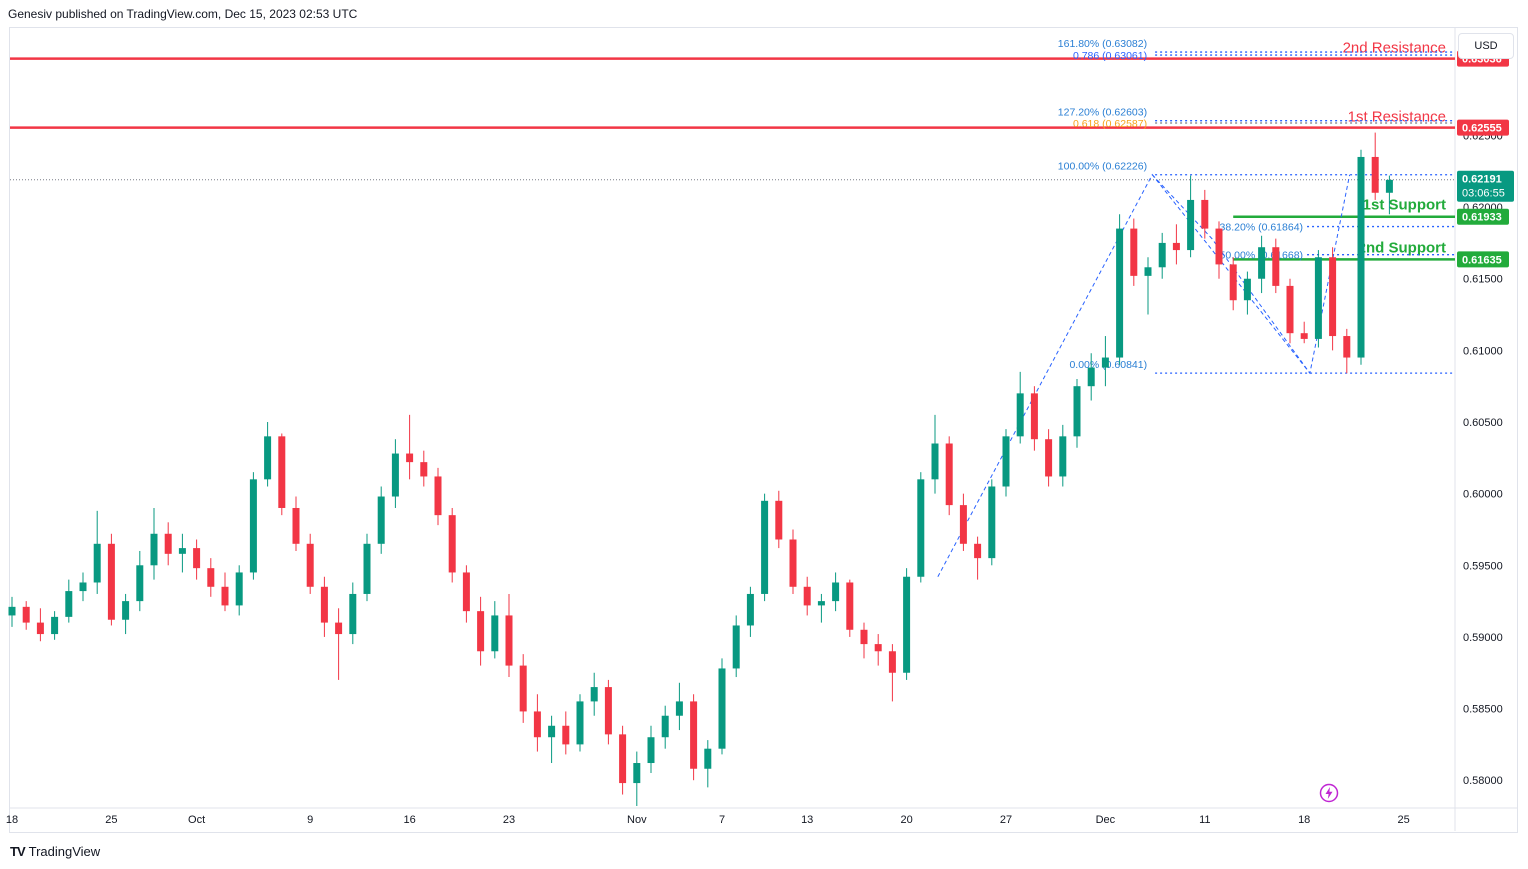 Image resolution: width=1528 pixels, height=869 pixels. I want to click on resistance-price-tag, so click(1483, 127).